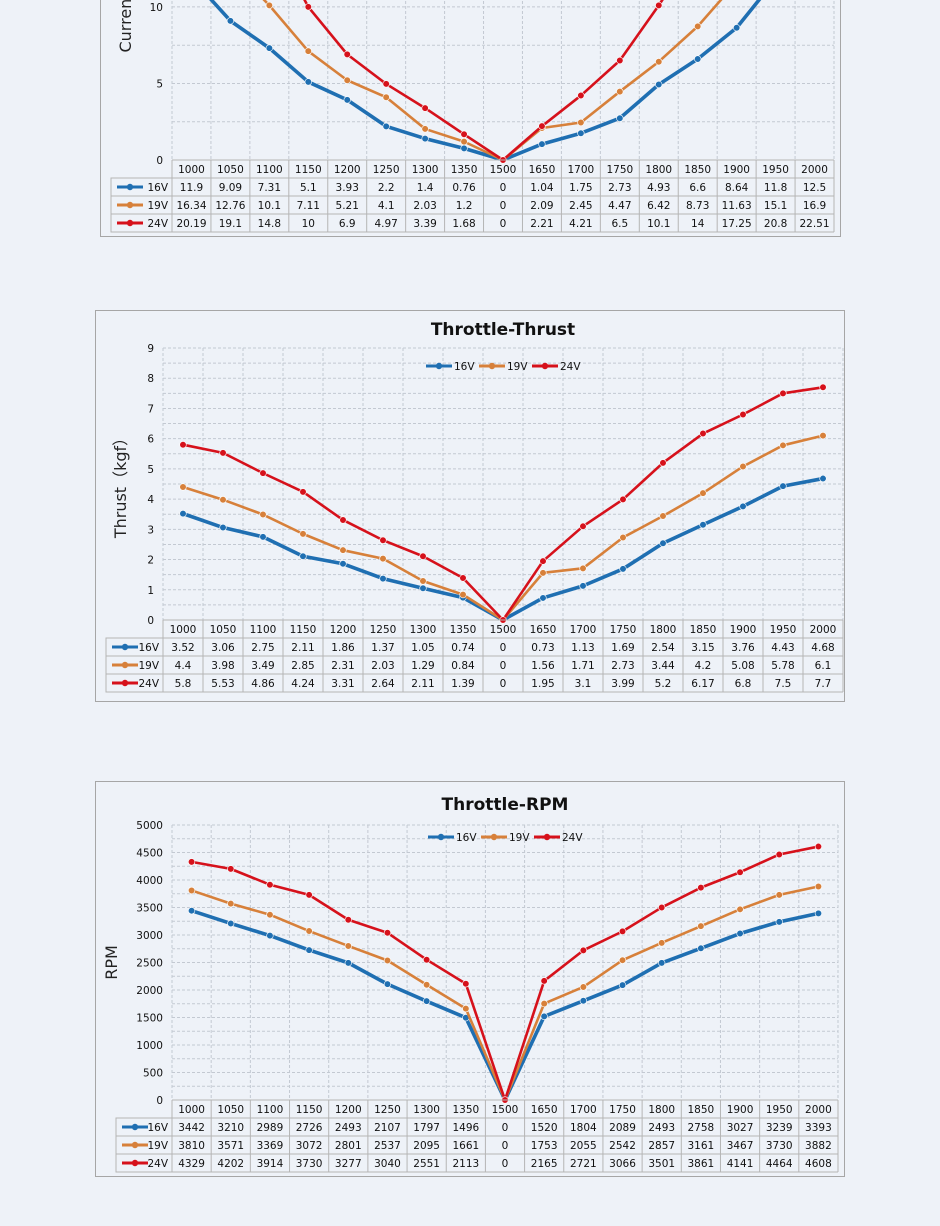 Image resolution: width=940 pixels, height=1226 pixels. I want to click on table-cell: 4.43, so click(782, 648).